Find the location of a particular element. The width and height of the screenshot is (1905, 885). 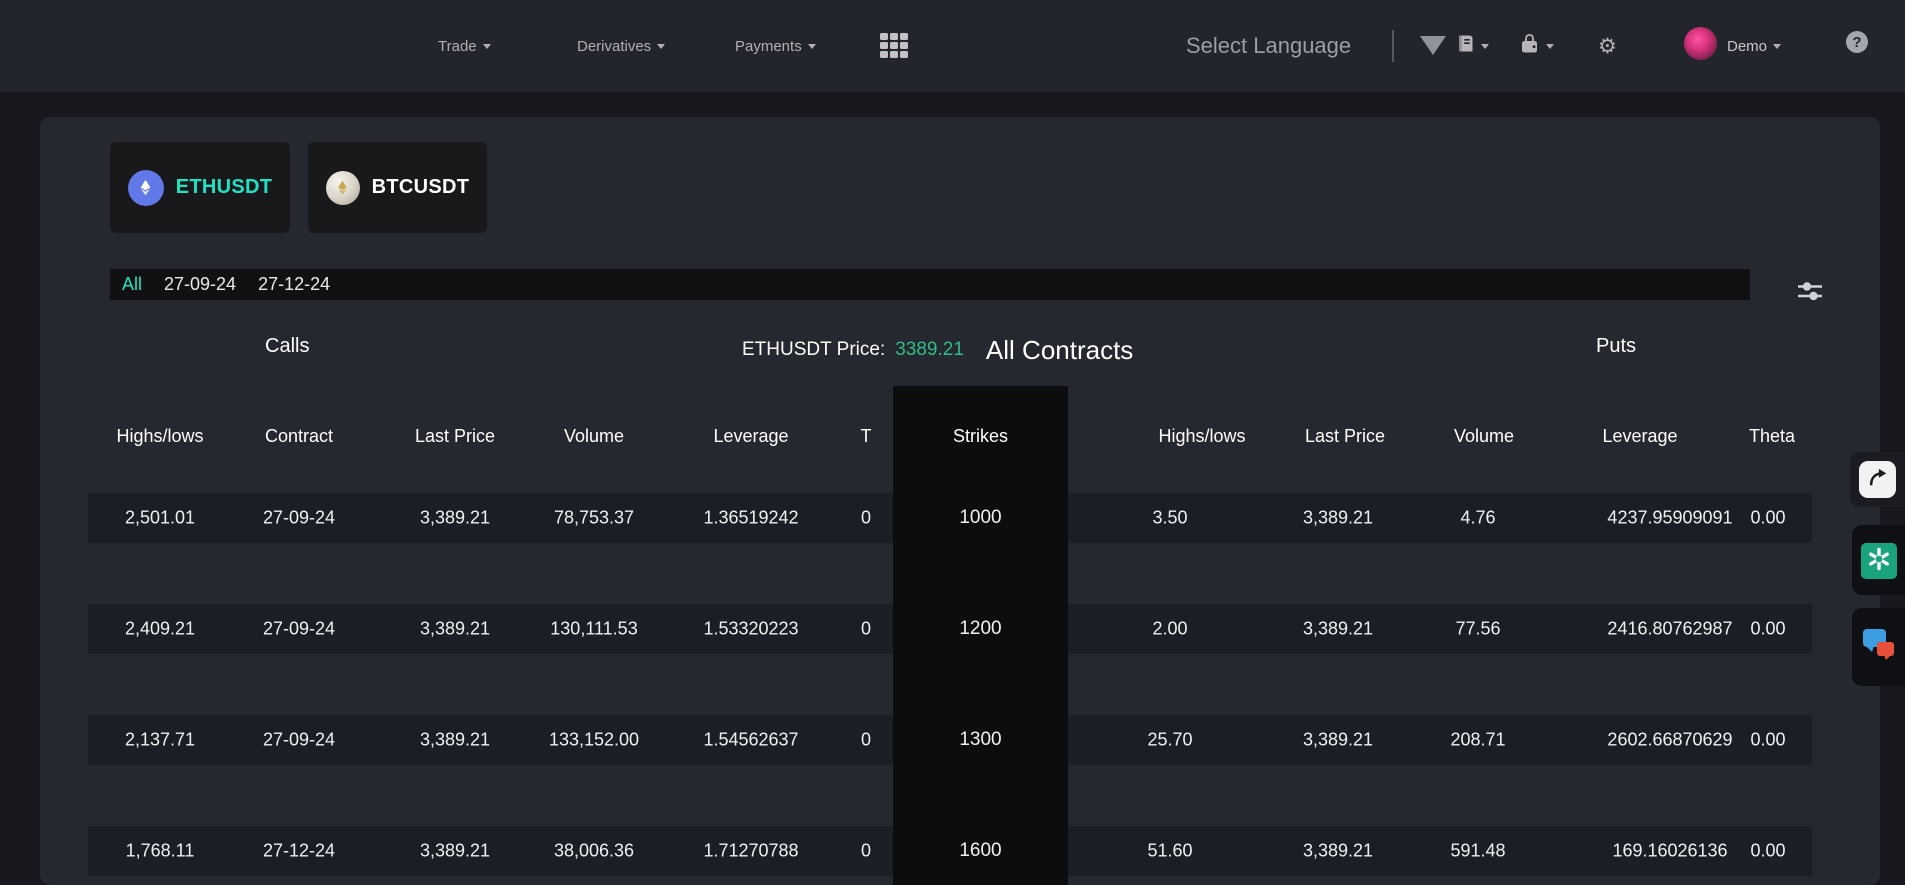

share-arrow-icon is located at coordinates (1877, 479).